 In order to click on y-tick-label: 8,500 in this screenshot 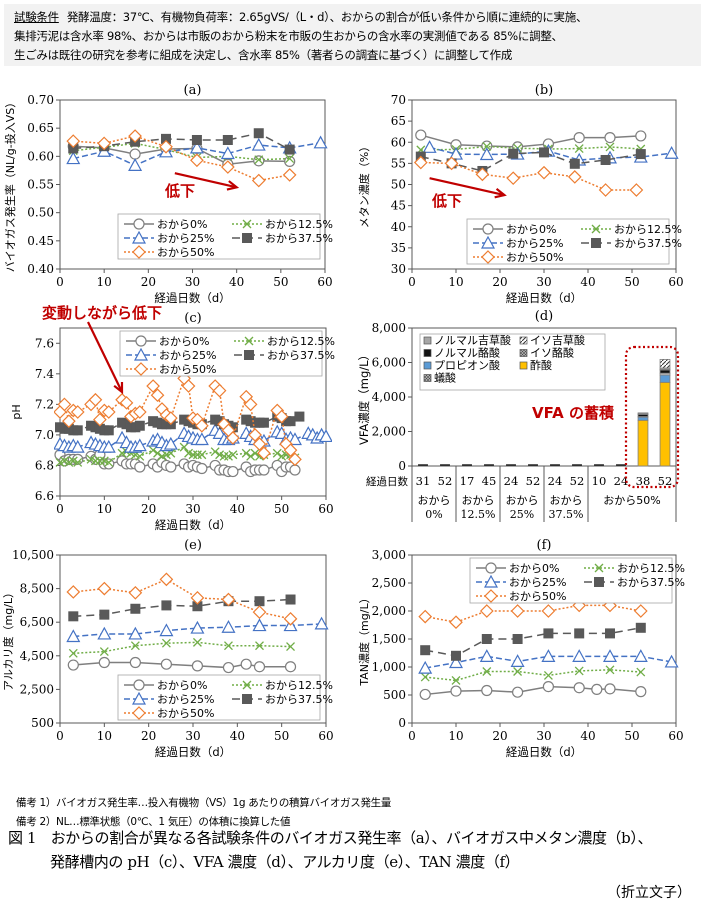, I will do `click(37, 589)`.